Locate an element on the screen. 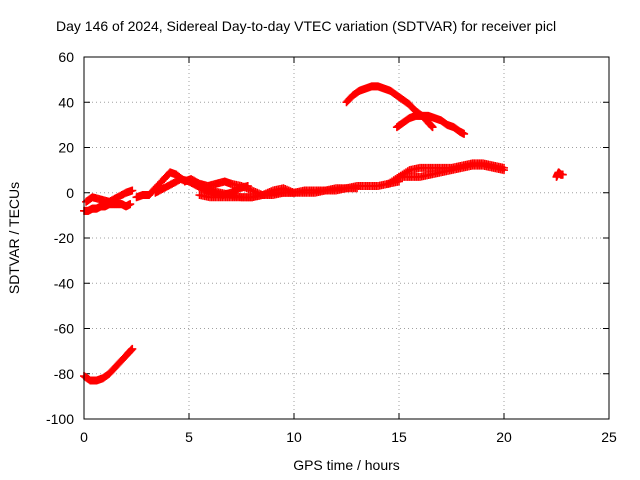 The height and width of the screenshot is (480, 640). y-tick-label: 0 is located at coordinates (70, 193).